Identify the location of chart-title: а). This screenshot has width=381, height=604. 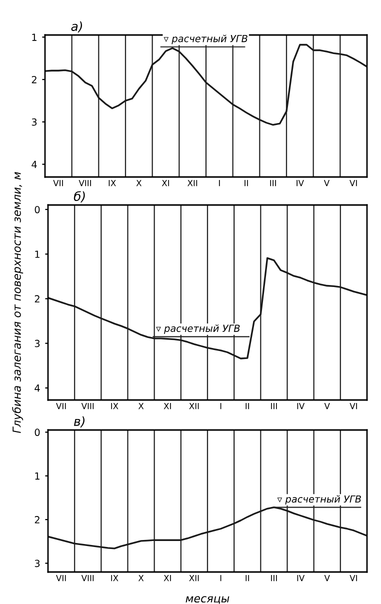
(76, 26).